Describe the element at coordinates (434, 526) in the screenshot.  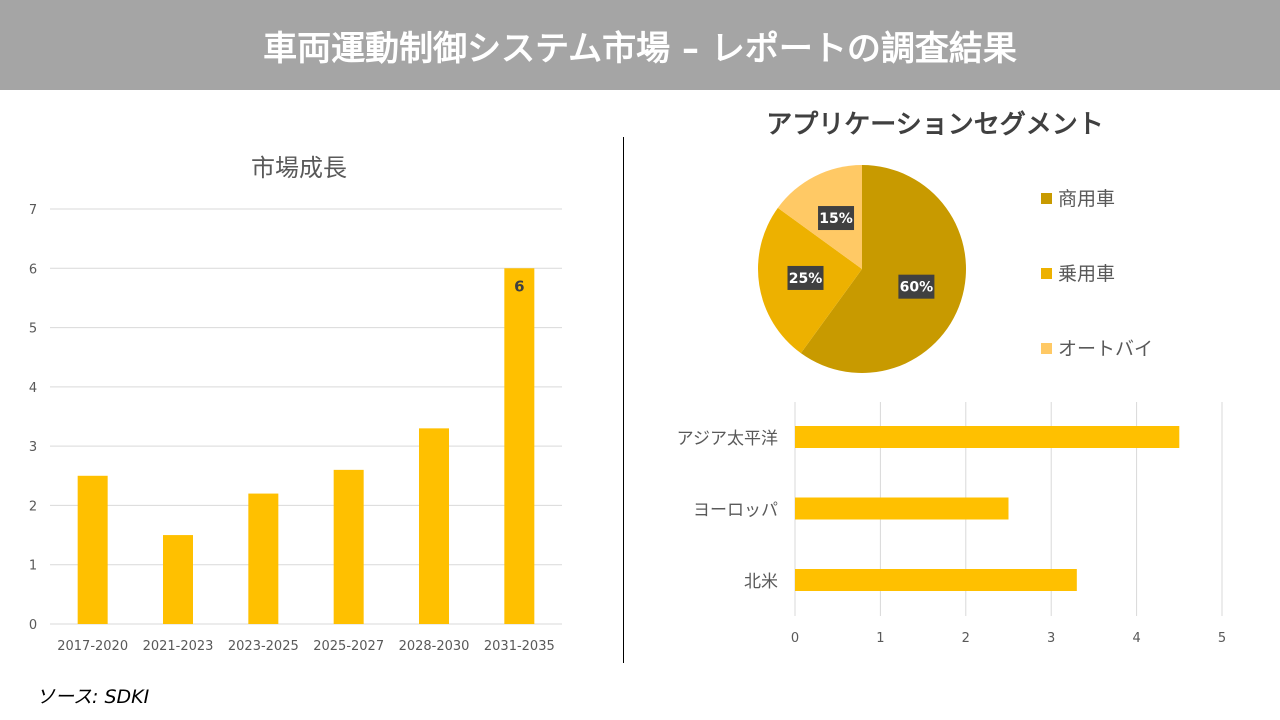
I see `bar-2028-2030` at that location.